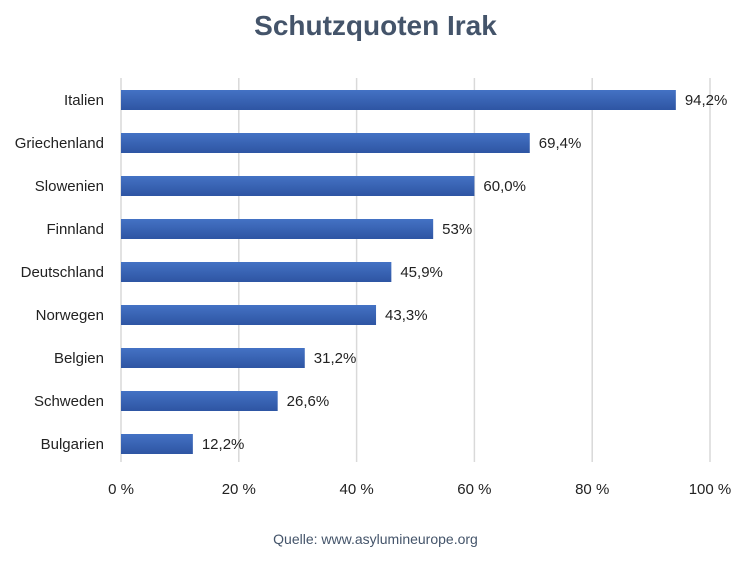 Image resolution: width=751 pixels, height=564 pixels. I want to click on category-label: Italien, so click(84, 100).